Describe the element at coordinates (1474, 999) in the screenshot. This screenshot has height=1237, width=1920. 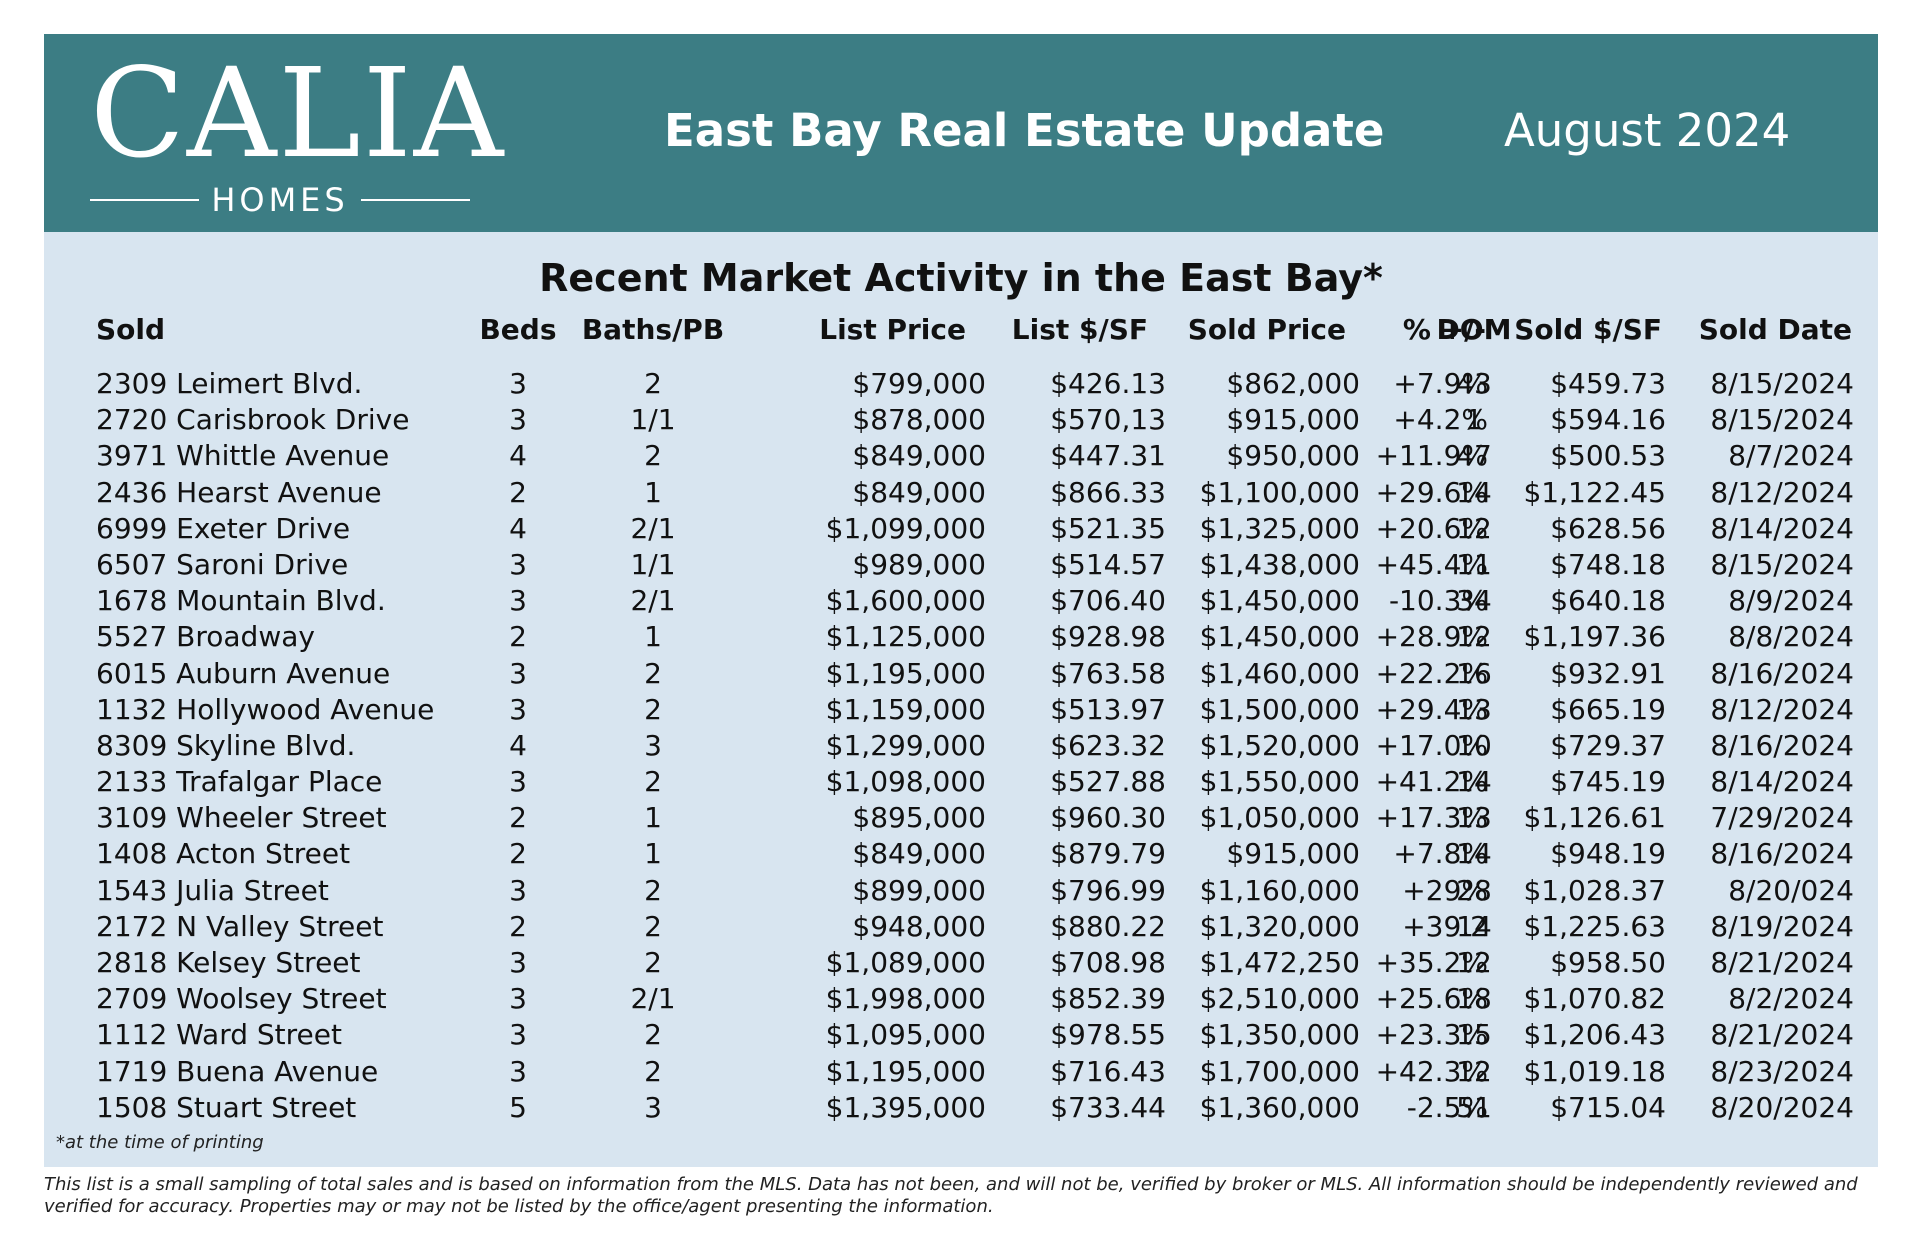
I see `cell-dom: 18` at that location.